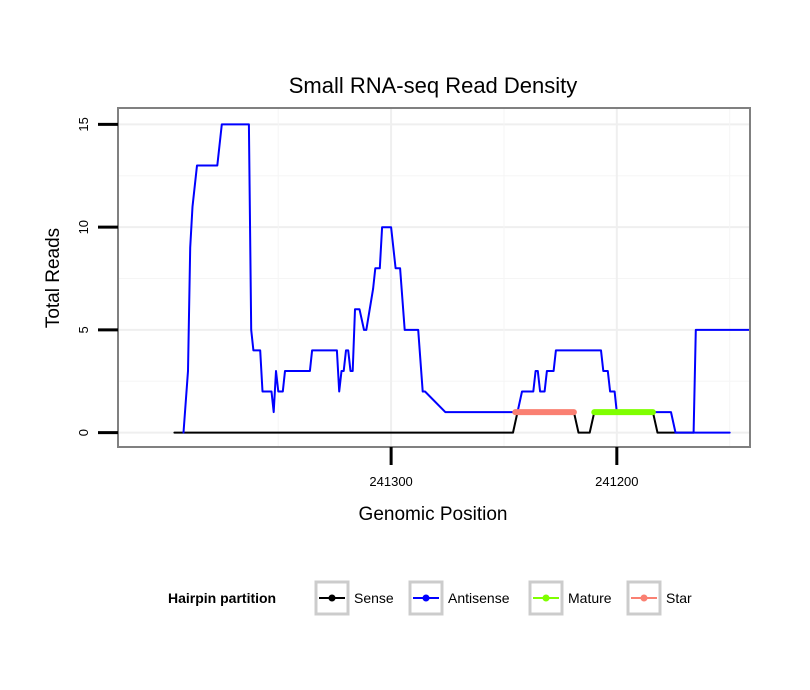 The image size is (810, 690). Describe the element at coordinates (83, 432) in the screenshot. I see `y-tick-label: 0` at that location.